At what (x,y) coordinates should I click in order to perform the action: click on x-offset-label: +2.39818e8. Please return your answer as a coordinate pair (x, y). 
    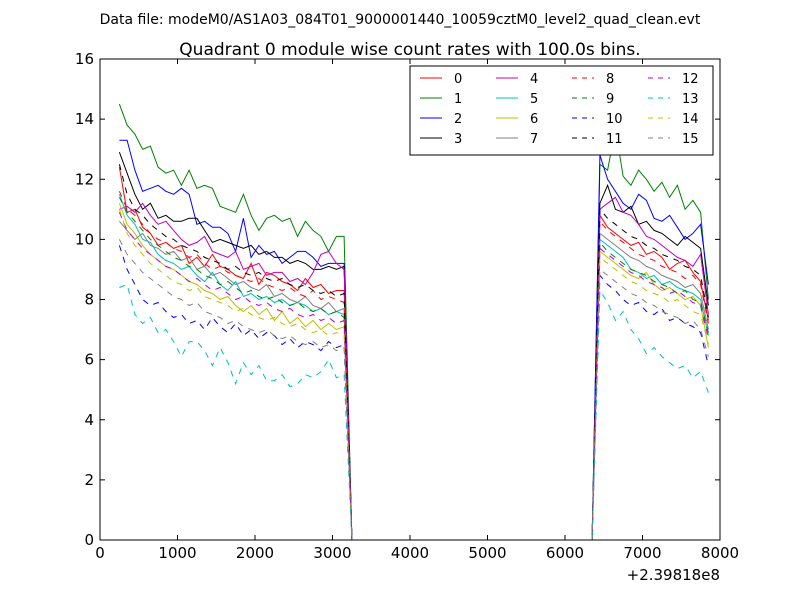
    Looking at the image, I should click on (673, 575).